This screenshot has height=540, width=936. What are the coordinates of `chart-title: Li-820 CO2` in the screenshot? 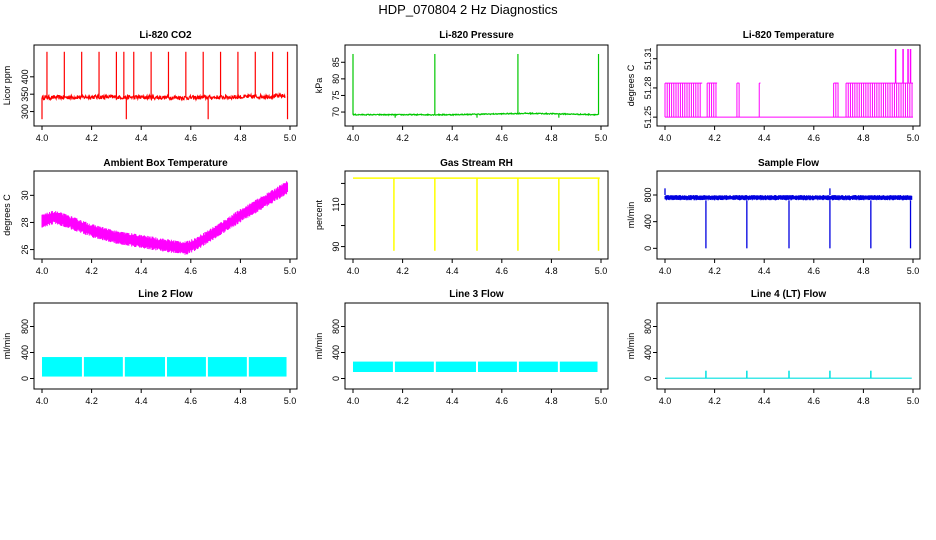 It's located at (165, 35).